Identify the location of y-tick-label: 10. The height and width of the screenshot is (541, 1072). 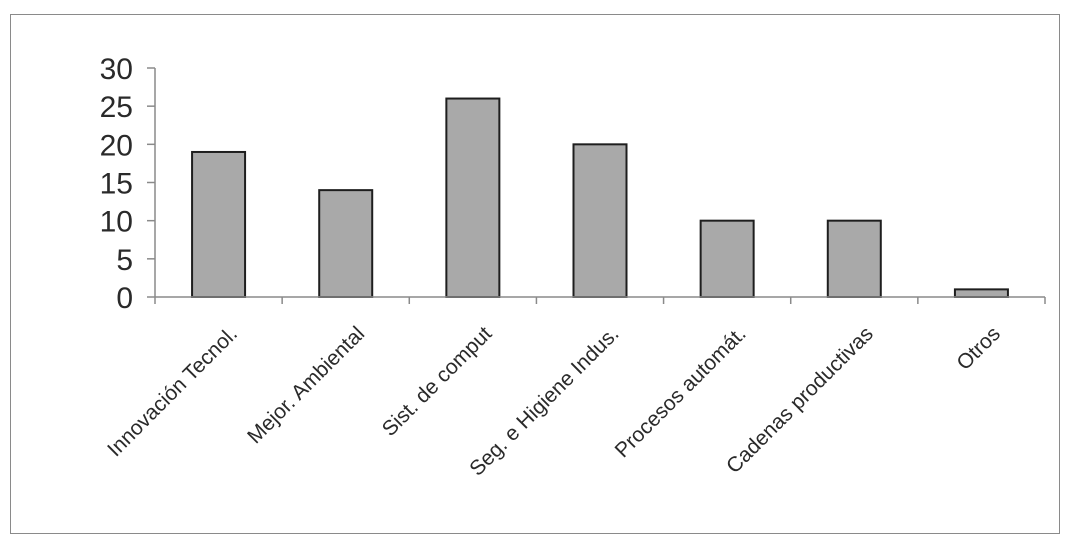
(116, 222).